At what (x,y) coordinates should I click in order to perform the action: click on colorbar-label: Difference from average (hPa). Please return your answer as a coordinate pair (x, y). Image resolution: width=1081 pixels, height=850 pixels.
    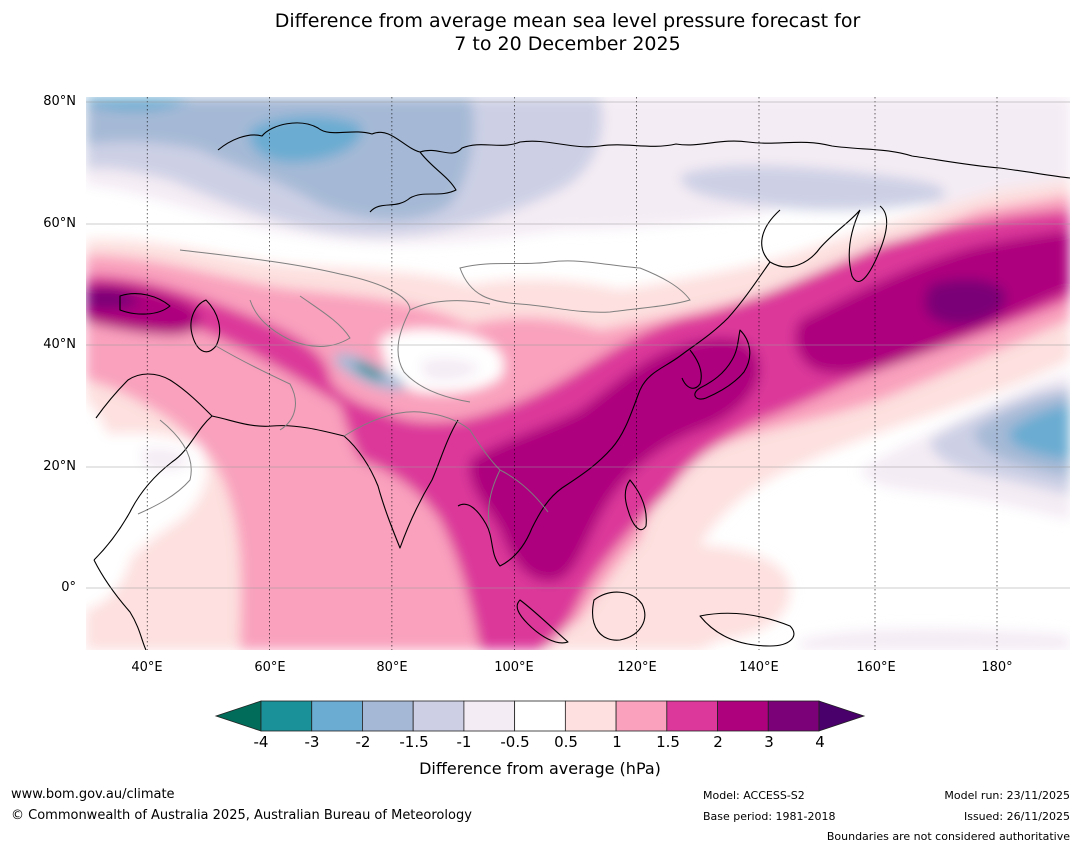
    Looking at the image, I should click on (540, 768).